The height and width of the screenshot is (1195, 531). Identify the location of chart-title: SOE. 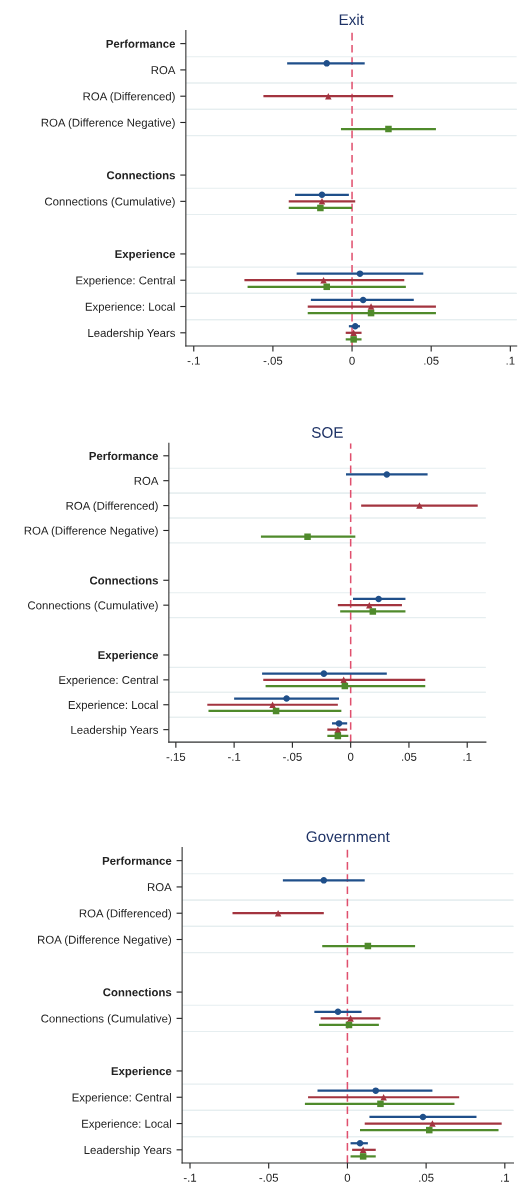
(327, 432).